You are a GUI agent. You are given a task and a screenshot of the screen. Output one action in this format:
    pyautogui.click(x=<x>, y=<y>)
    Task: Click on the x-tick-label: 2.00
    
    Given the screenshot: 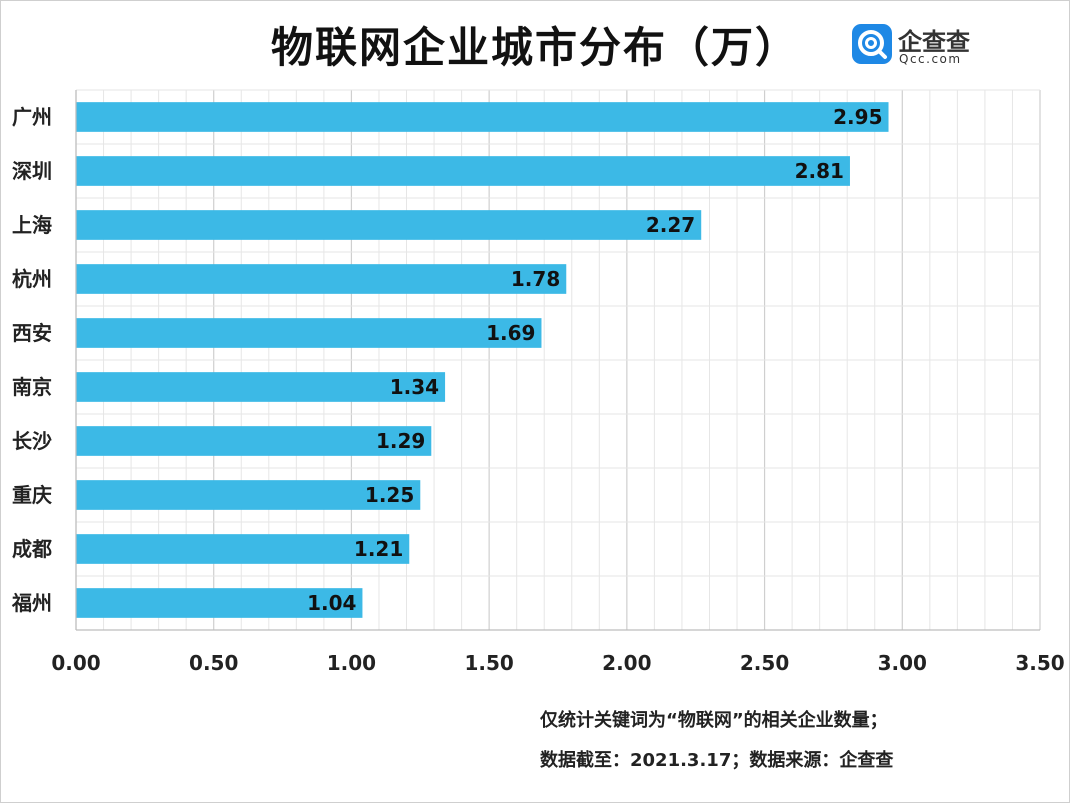 What is the action you would take?
    pyautogui.click(x=626, y=663)
    